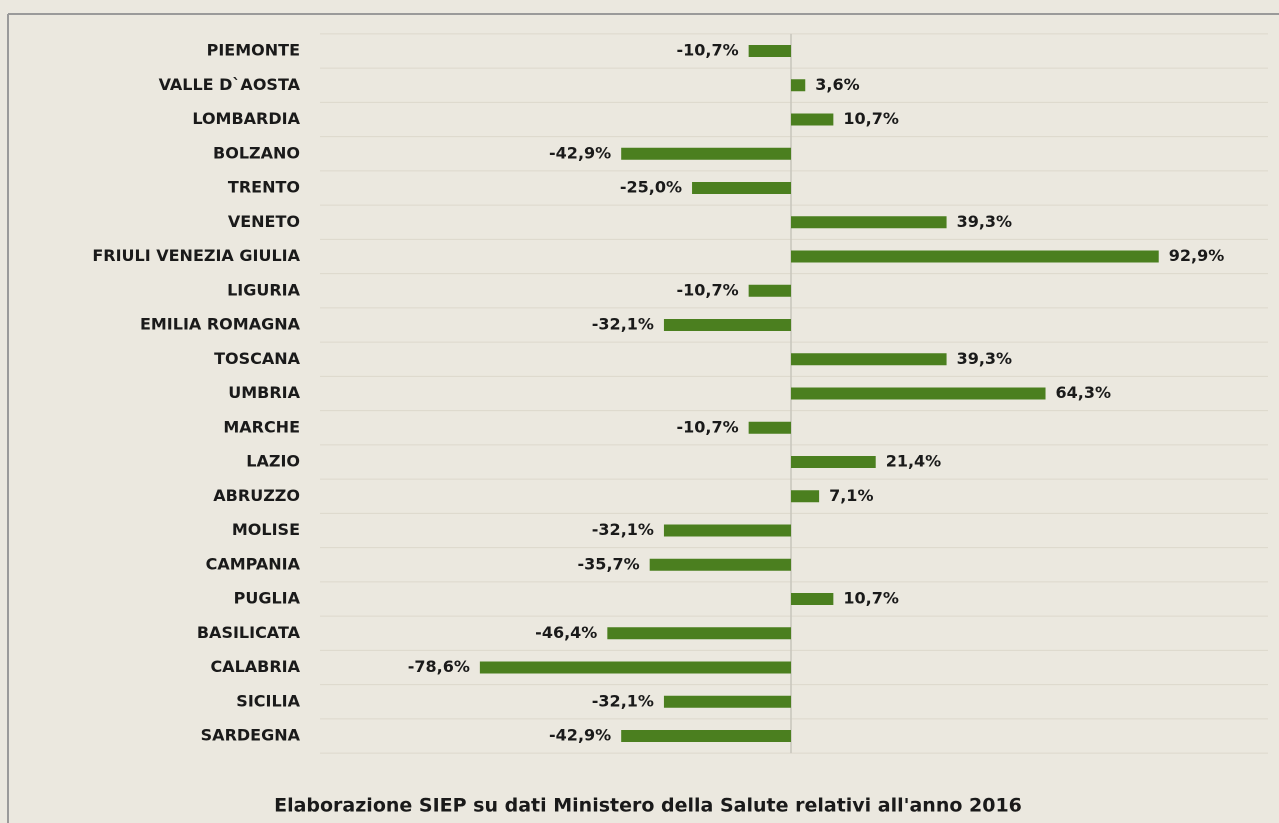 The height and width of the screenshot is (823, 1279). What do you see at coordinates (273, 461) in the screenshot?
I see `category-label: LAZIO` at bounding box center [273, 461].